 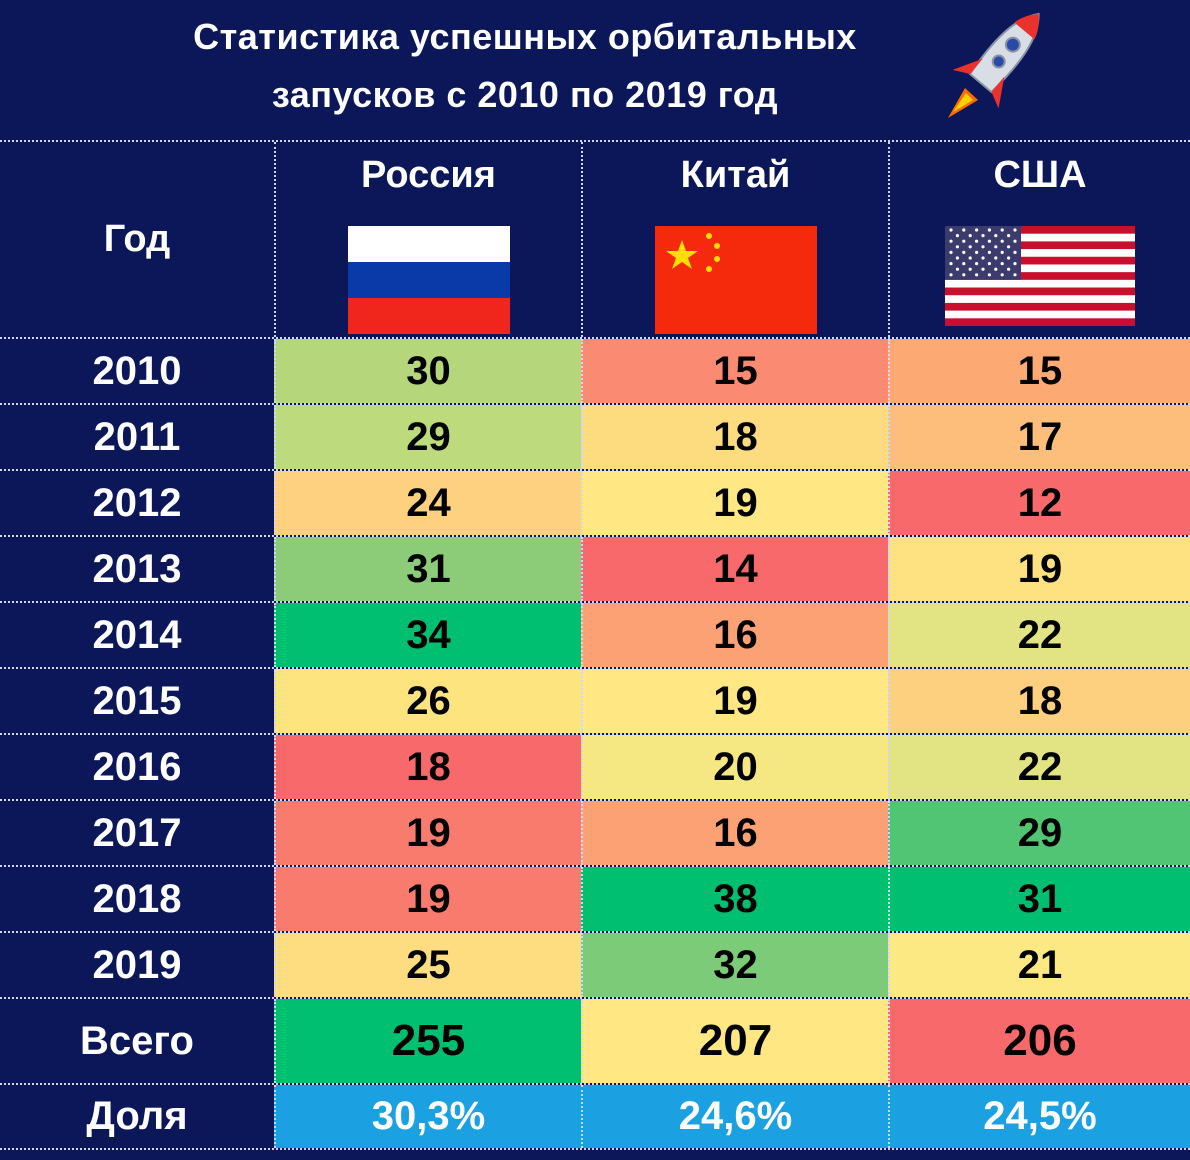 What do you see at coordinates (428, 175) in the screenshot?
I see `country-name: Россия` at bounding box center [428, 175].